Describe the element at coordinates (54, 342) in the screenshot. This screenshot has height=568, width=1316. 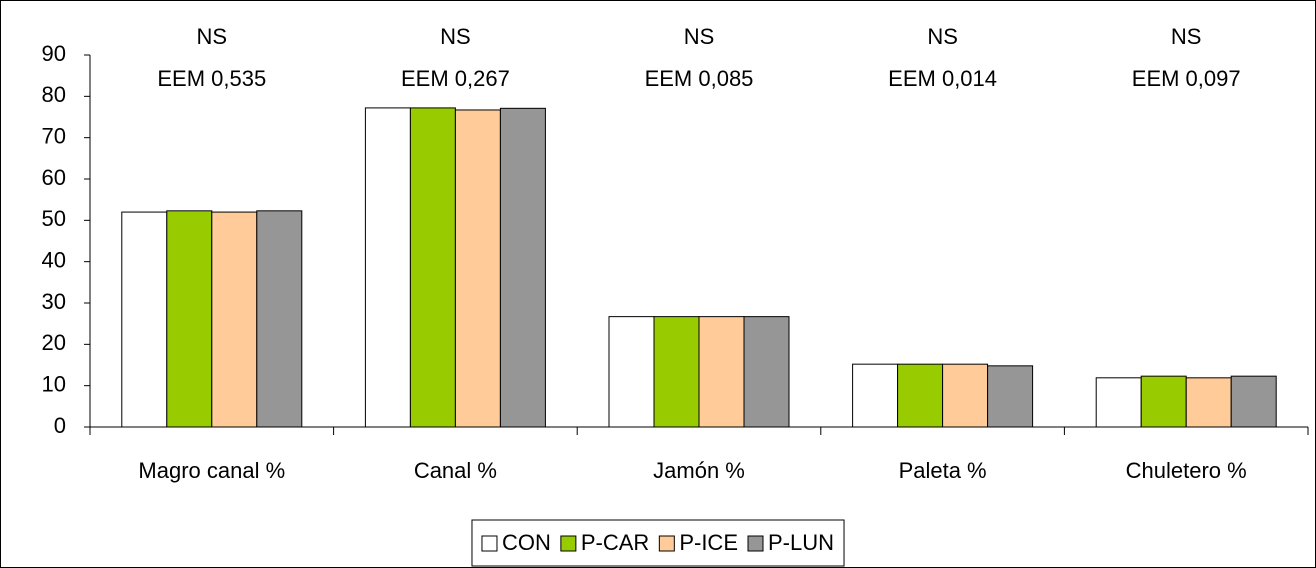
I see `y-tick-label: 20` at that location.